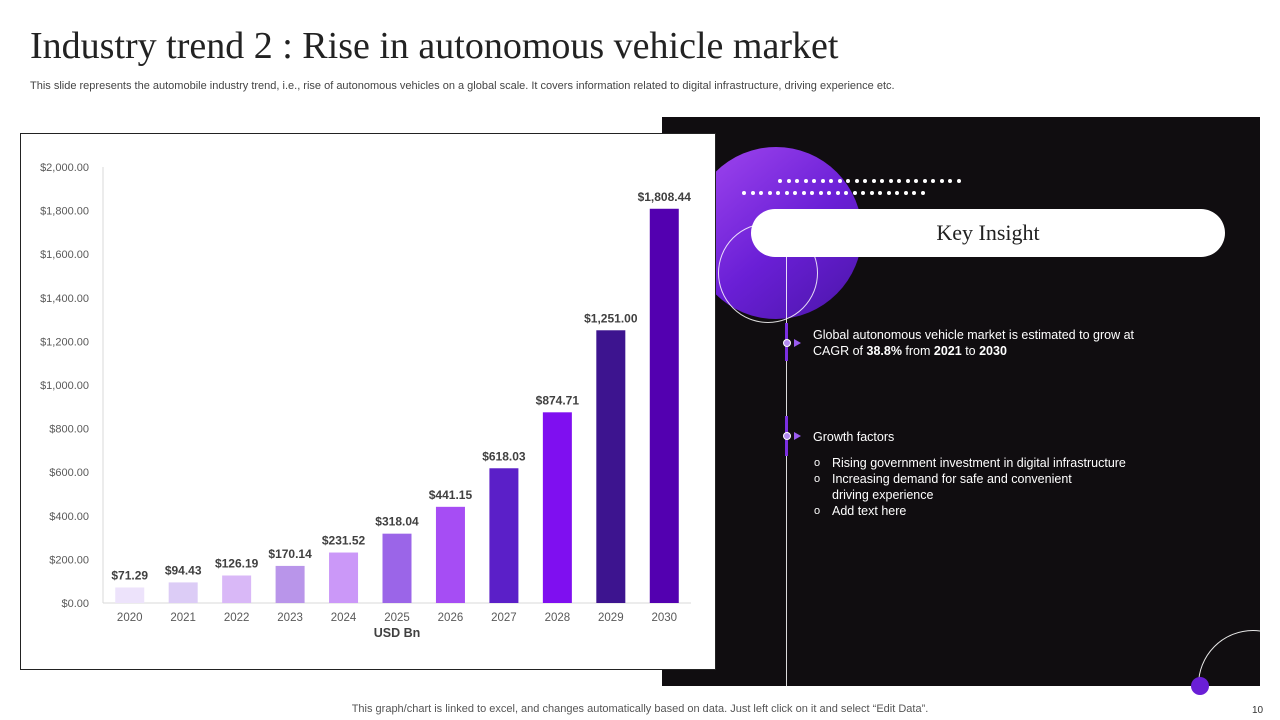 This screenshot has width=1280, height=720. What do you see at coordinates (840, 351) in the screenshot?
I see `insight-text: CAGR of` at bounding box center [840, 351].